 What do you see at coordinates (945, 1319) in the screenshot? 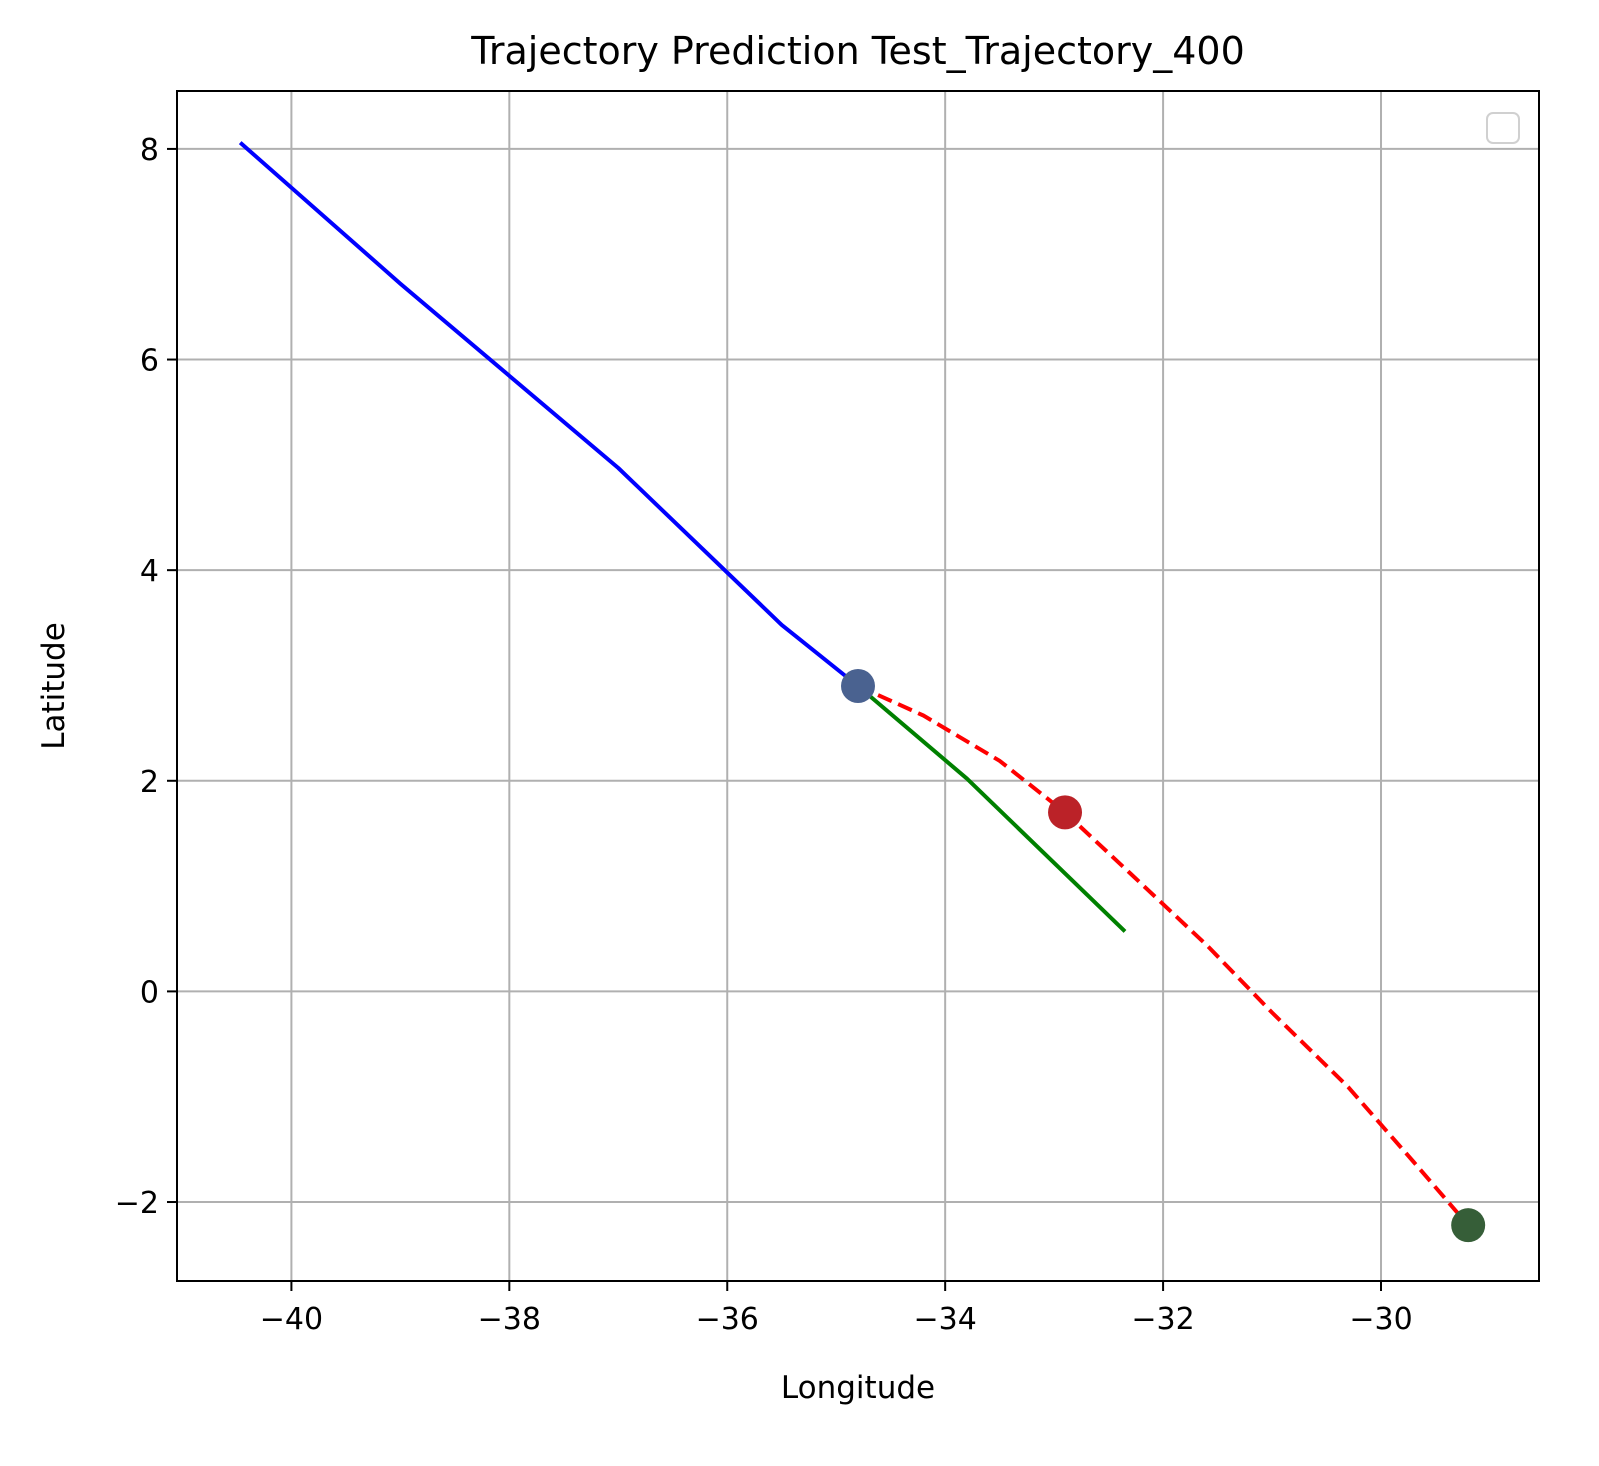
I see `x-tick-label: −34` at bounding box center [945, 1319].